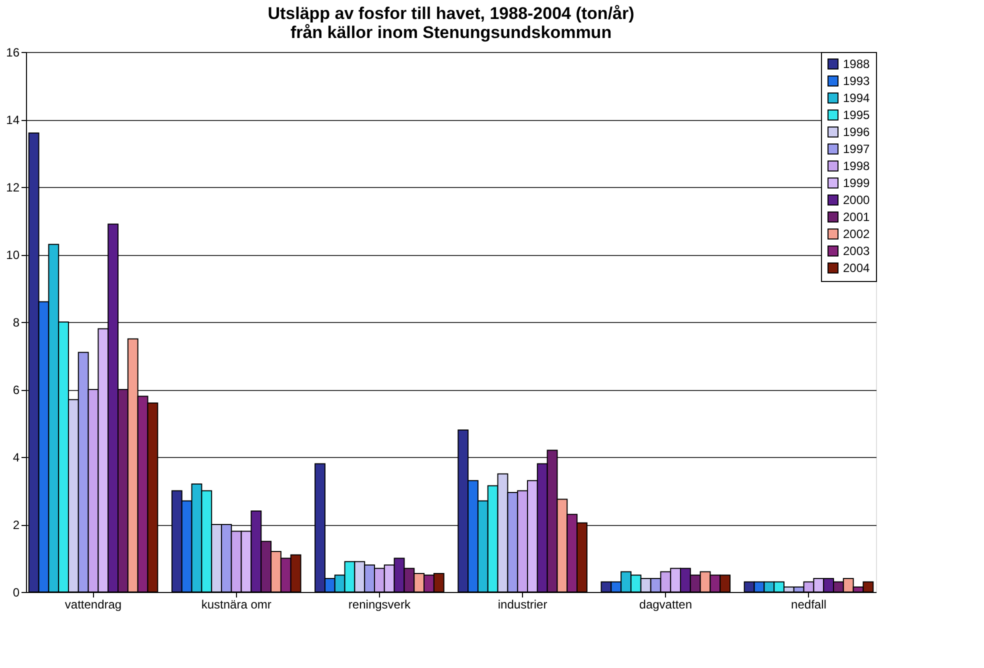 The height and width of the screenshot is (668, 984). Describe the element at coordinates (856, 251) in the screenshot. I see `legend-label: 2003` at that location.